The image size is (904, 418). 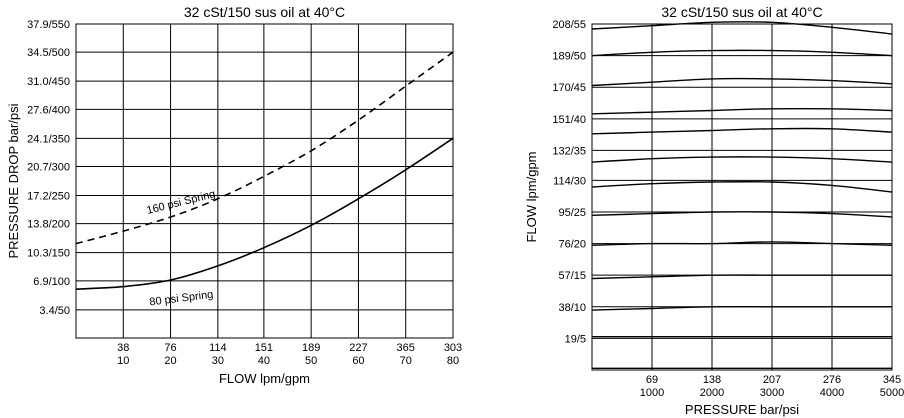 What do you see at coordinates (358, 348) in the screenshot?
I see `x-tick-label: 227` at bounding box center [358, 348].